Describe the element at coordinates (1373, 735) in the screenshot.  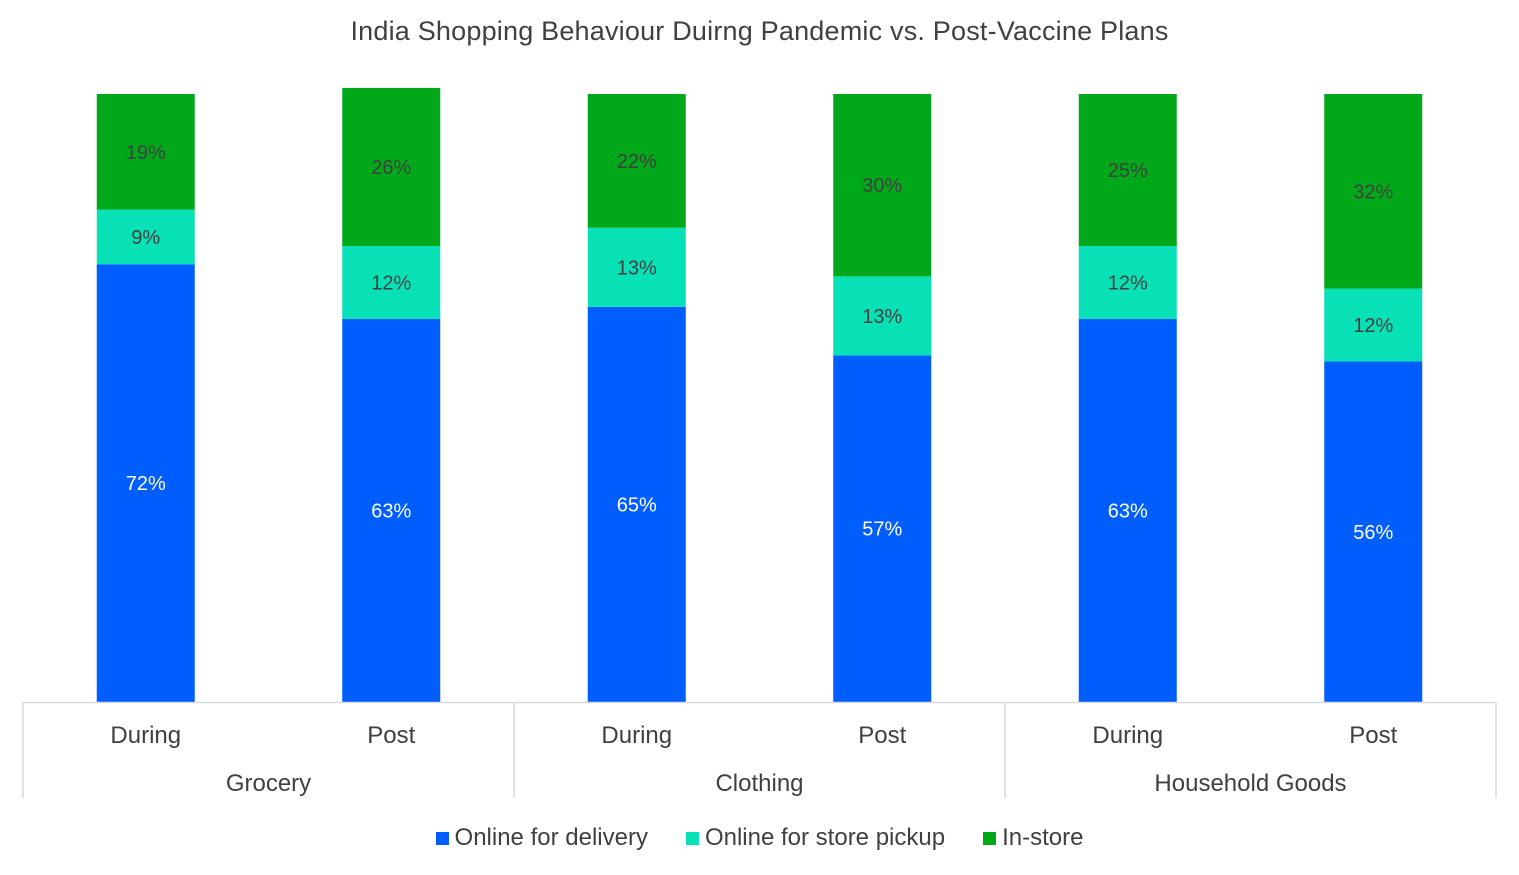
I see `x-tick-label-5: Post` at that location.